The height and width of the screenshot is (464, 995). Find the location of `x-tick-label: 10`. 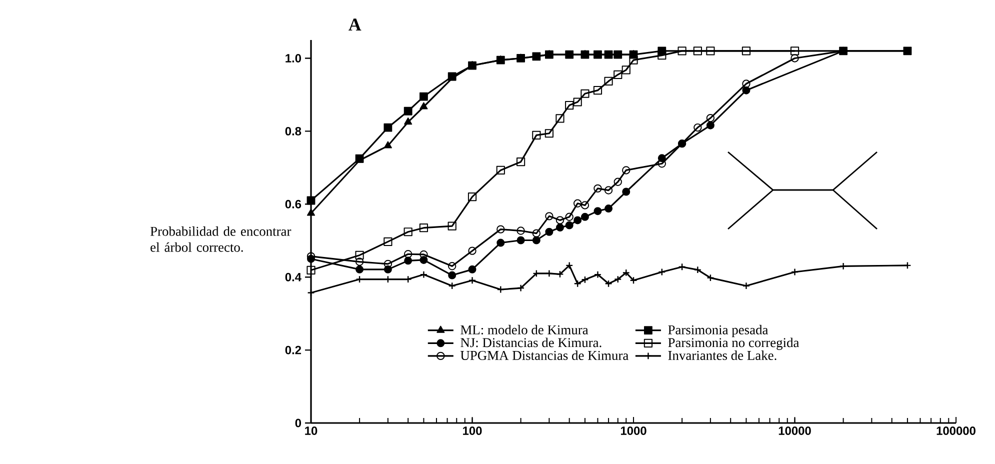

x-tick-label: 10 is located at coordinates (311, 430).